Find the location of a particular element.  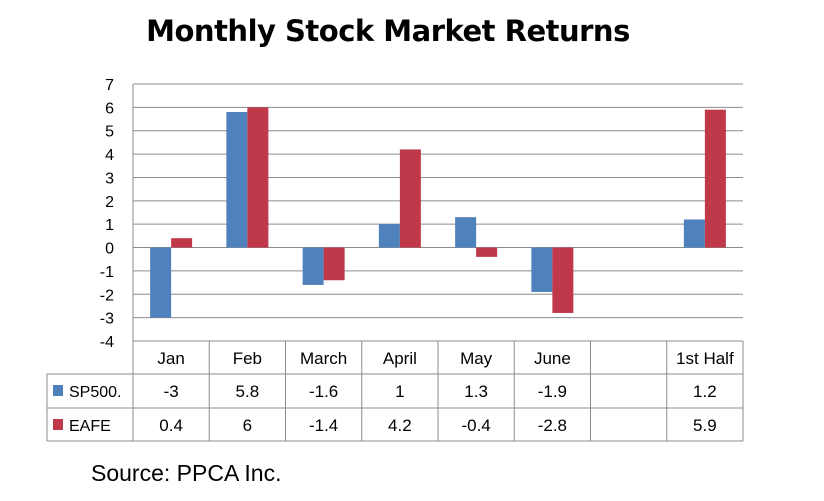

data-label-eafe: 6 is located at coordinates (247, 425).